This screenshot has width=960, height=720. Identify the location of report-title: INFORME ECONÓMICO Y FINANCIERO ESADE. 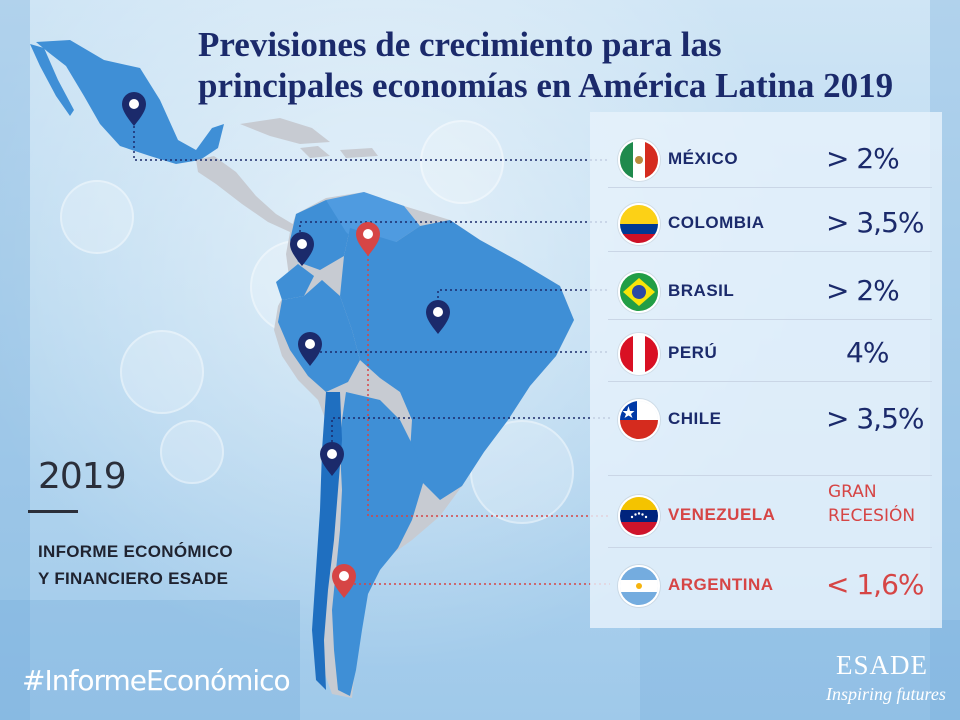
(135, 565).